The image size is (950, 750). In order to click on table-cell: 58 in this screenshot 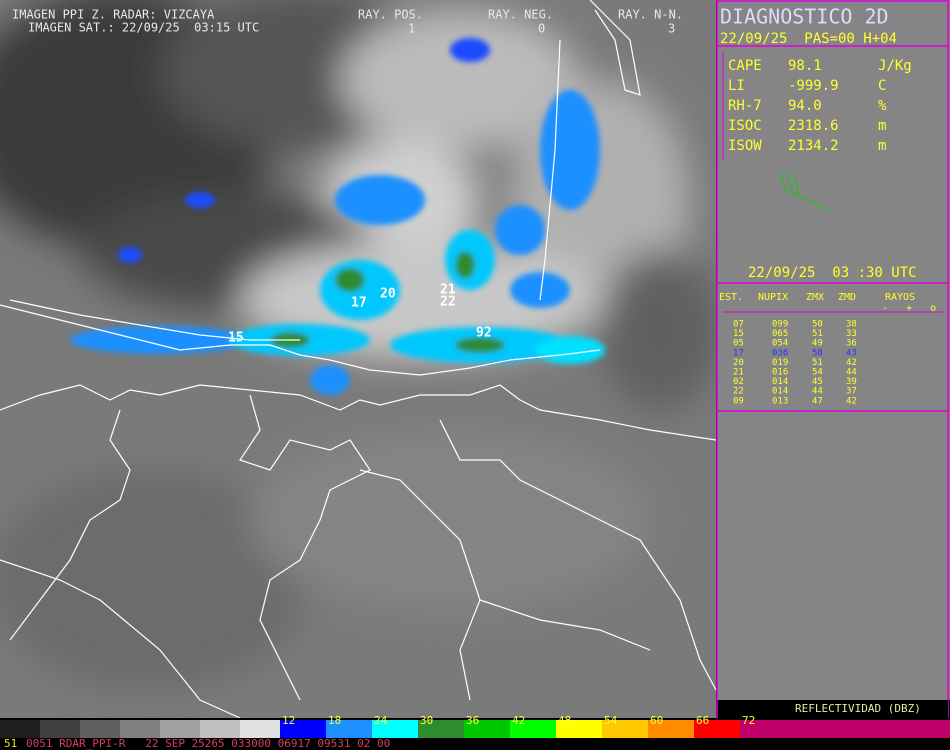, I will do `click(817, 353)`.